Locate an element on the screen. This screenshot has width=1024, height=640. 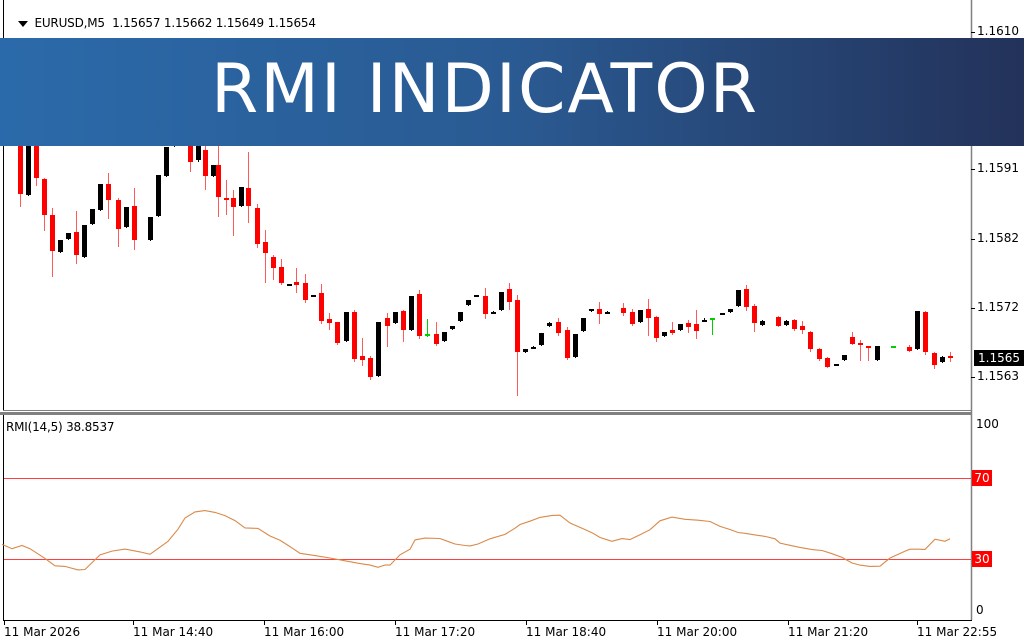
level-tag-70: 70 is located at coordinates (982, 478).